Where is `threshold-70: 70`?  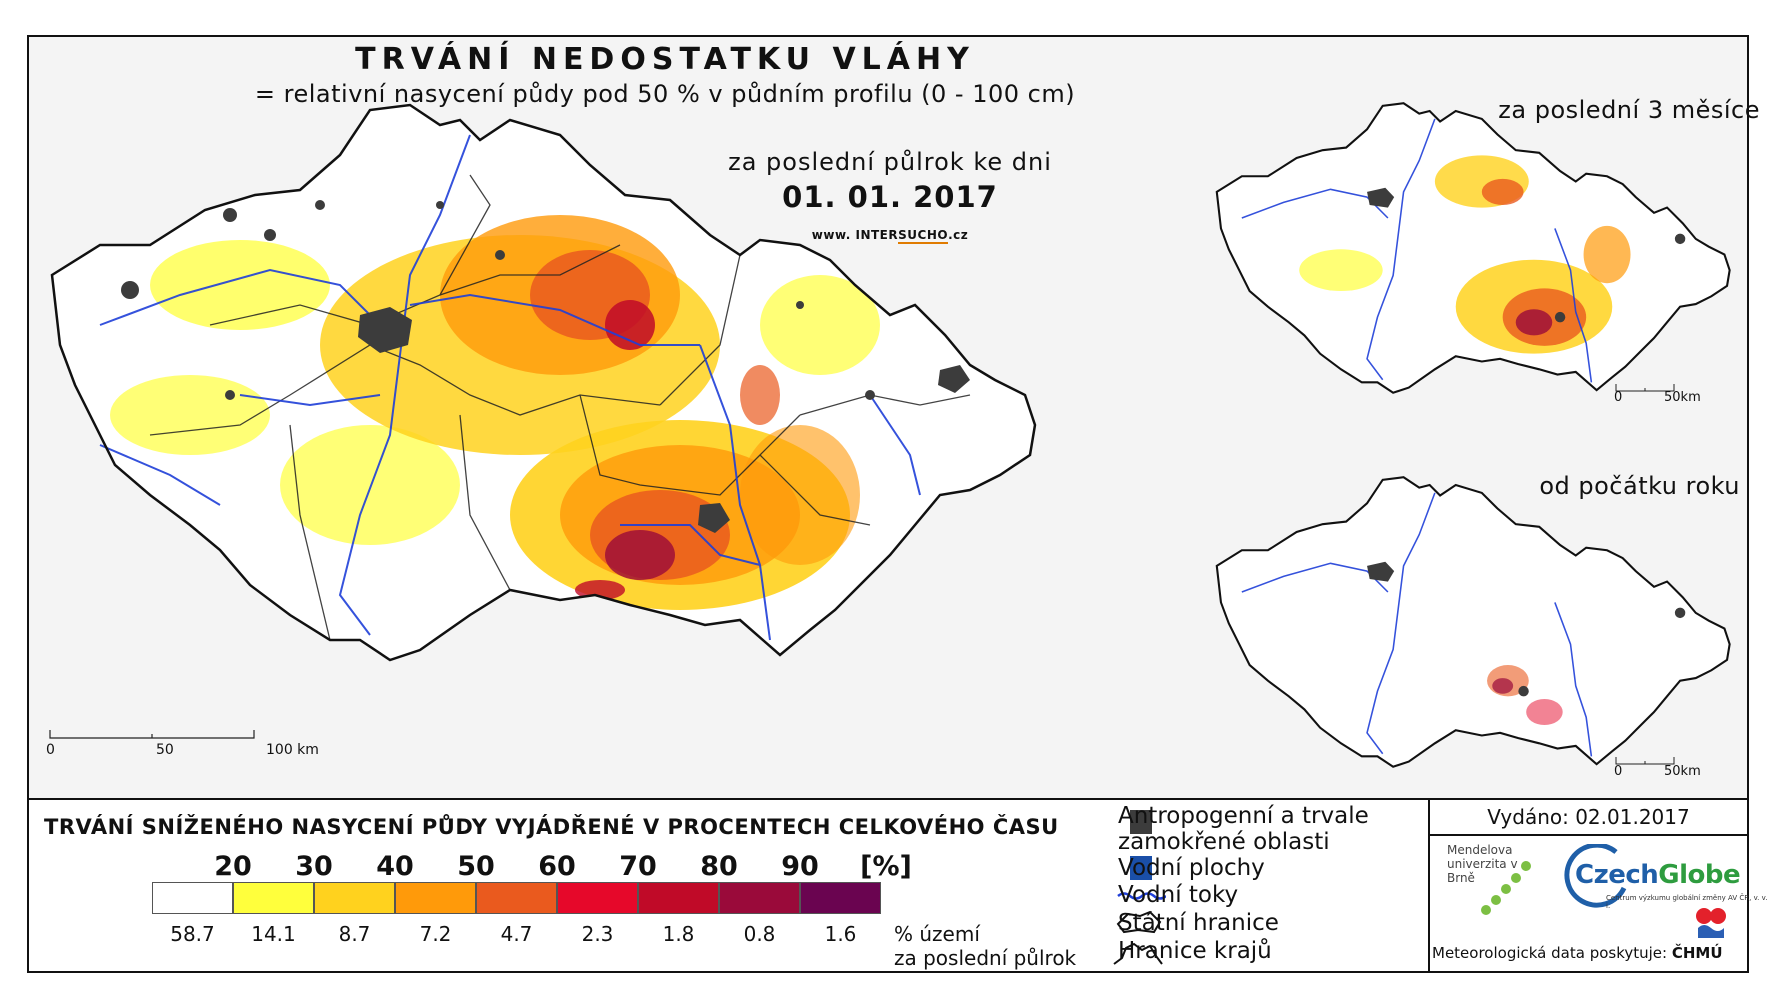
threshold-70: 70 is located at coordinates (638, 866).